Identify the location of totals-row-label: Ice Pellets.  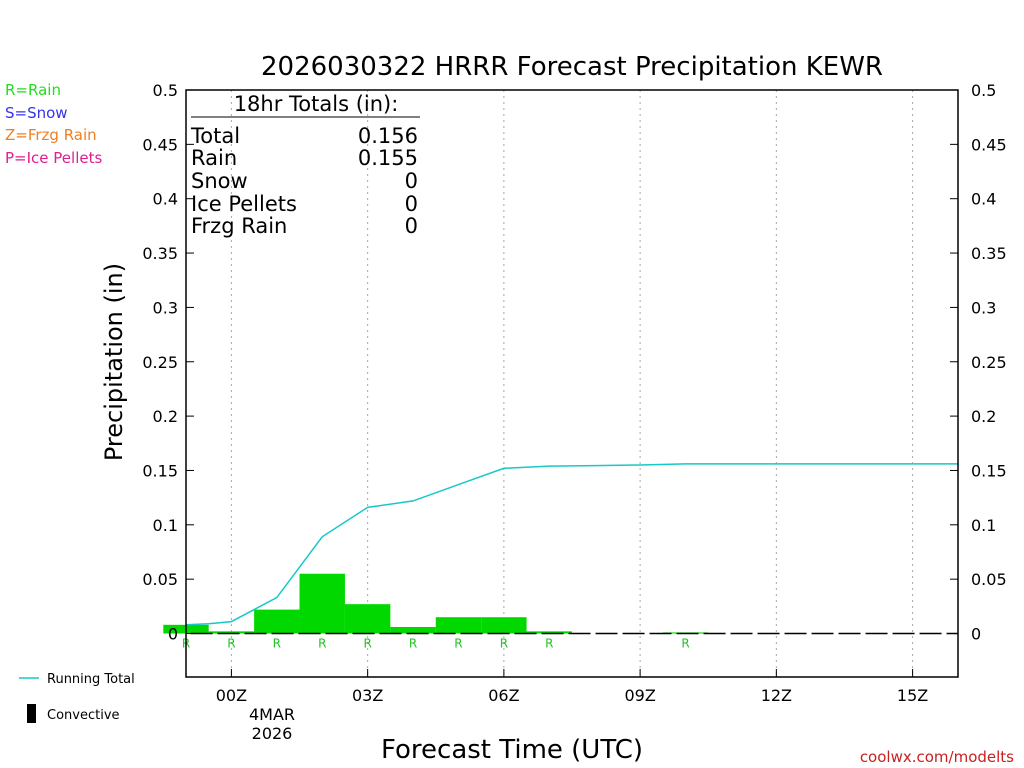
(244, 204).